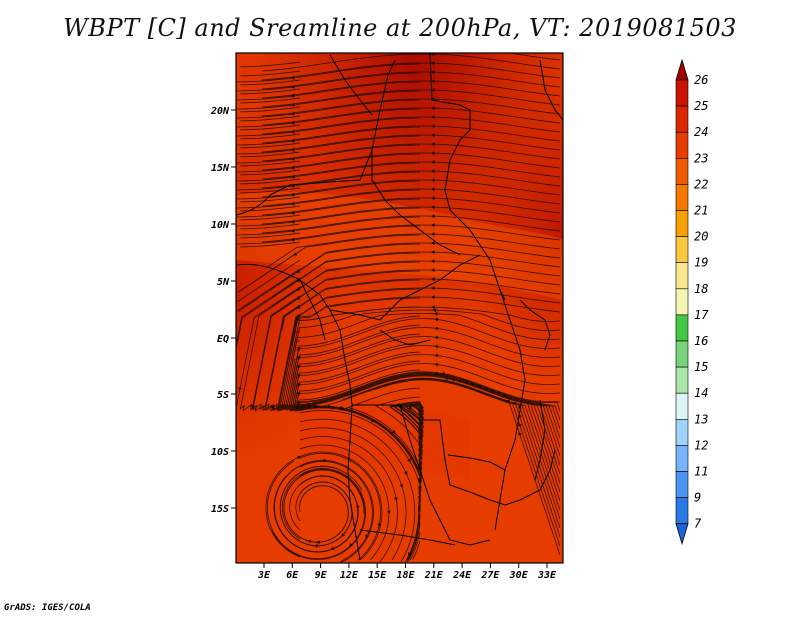 The image size is (800, 618). Describe the element at coordinates (220, 111) in the screenshot. I see `lat-label: 20N` at that location.